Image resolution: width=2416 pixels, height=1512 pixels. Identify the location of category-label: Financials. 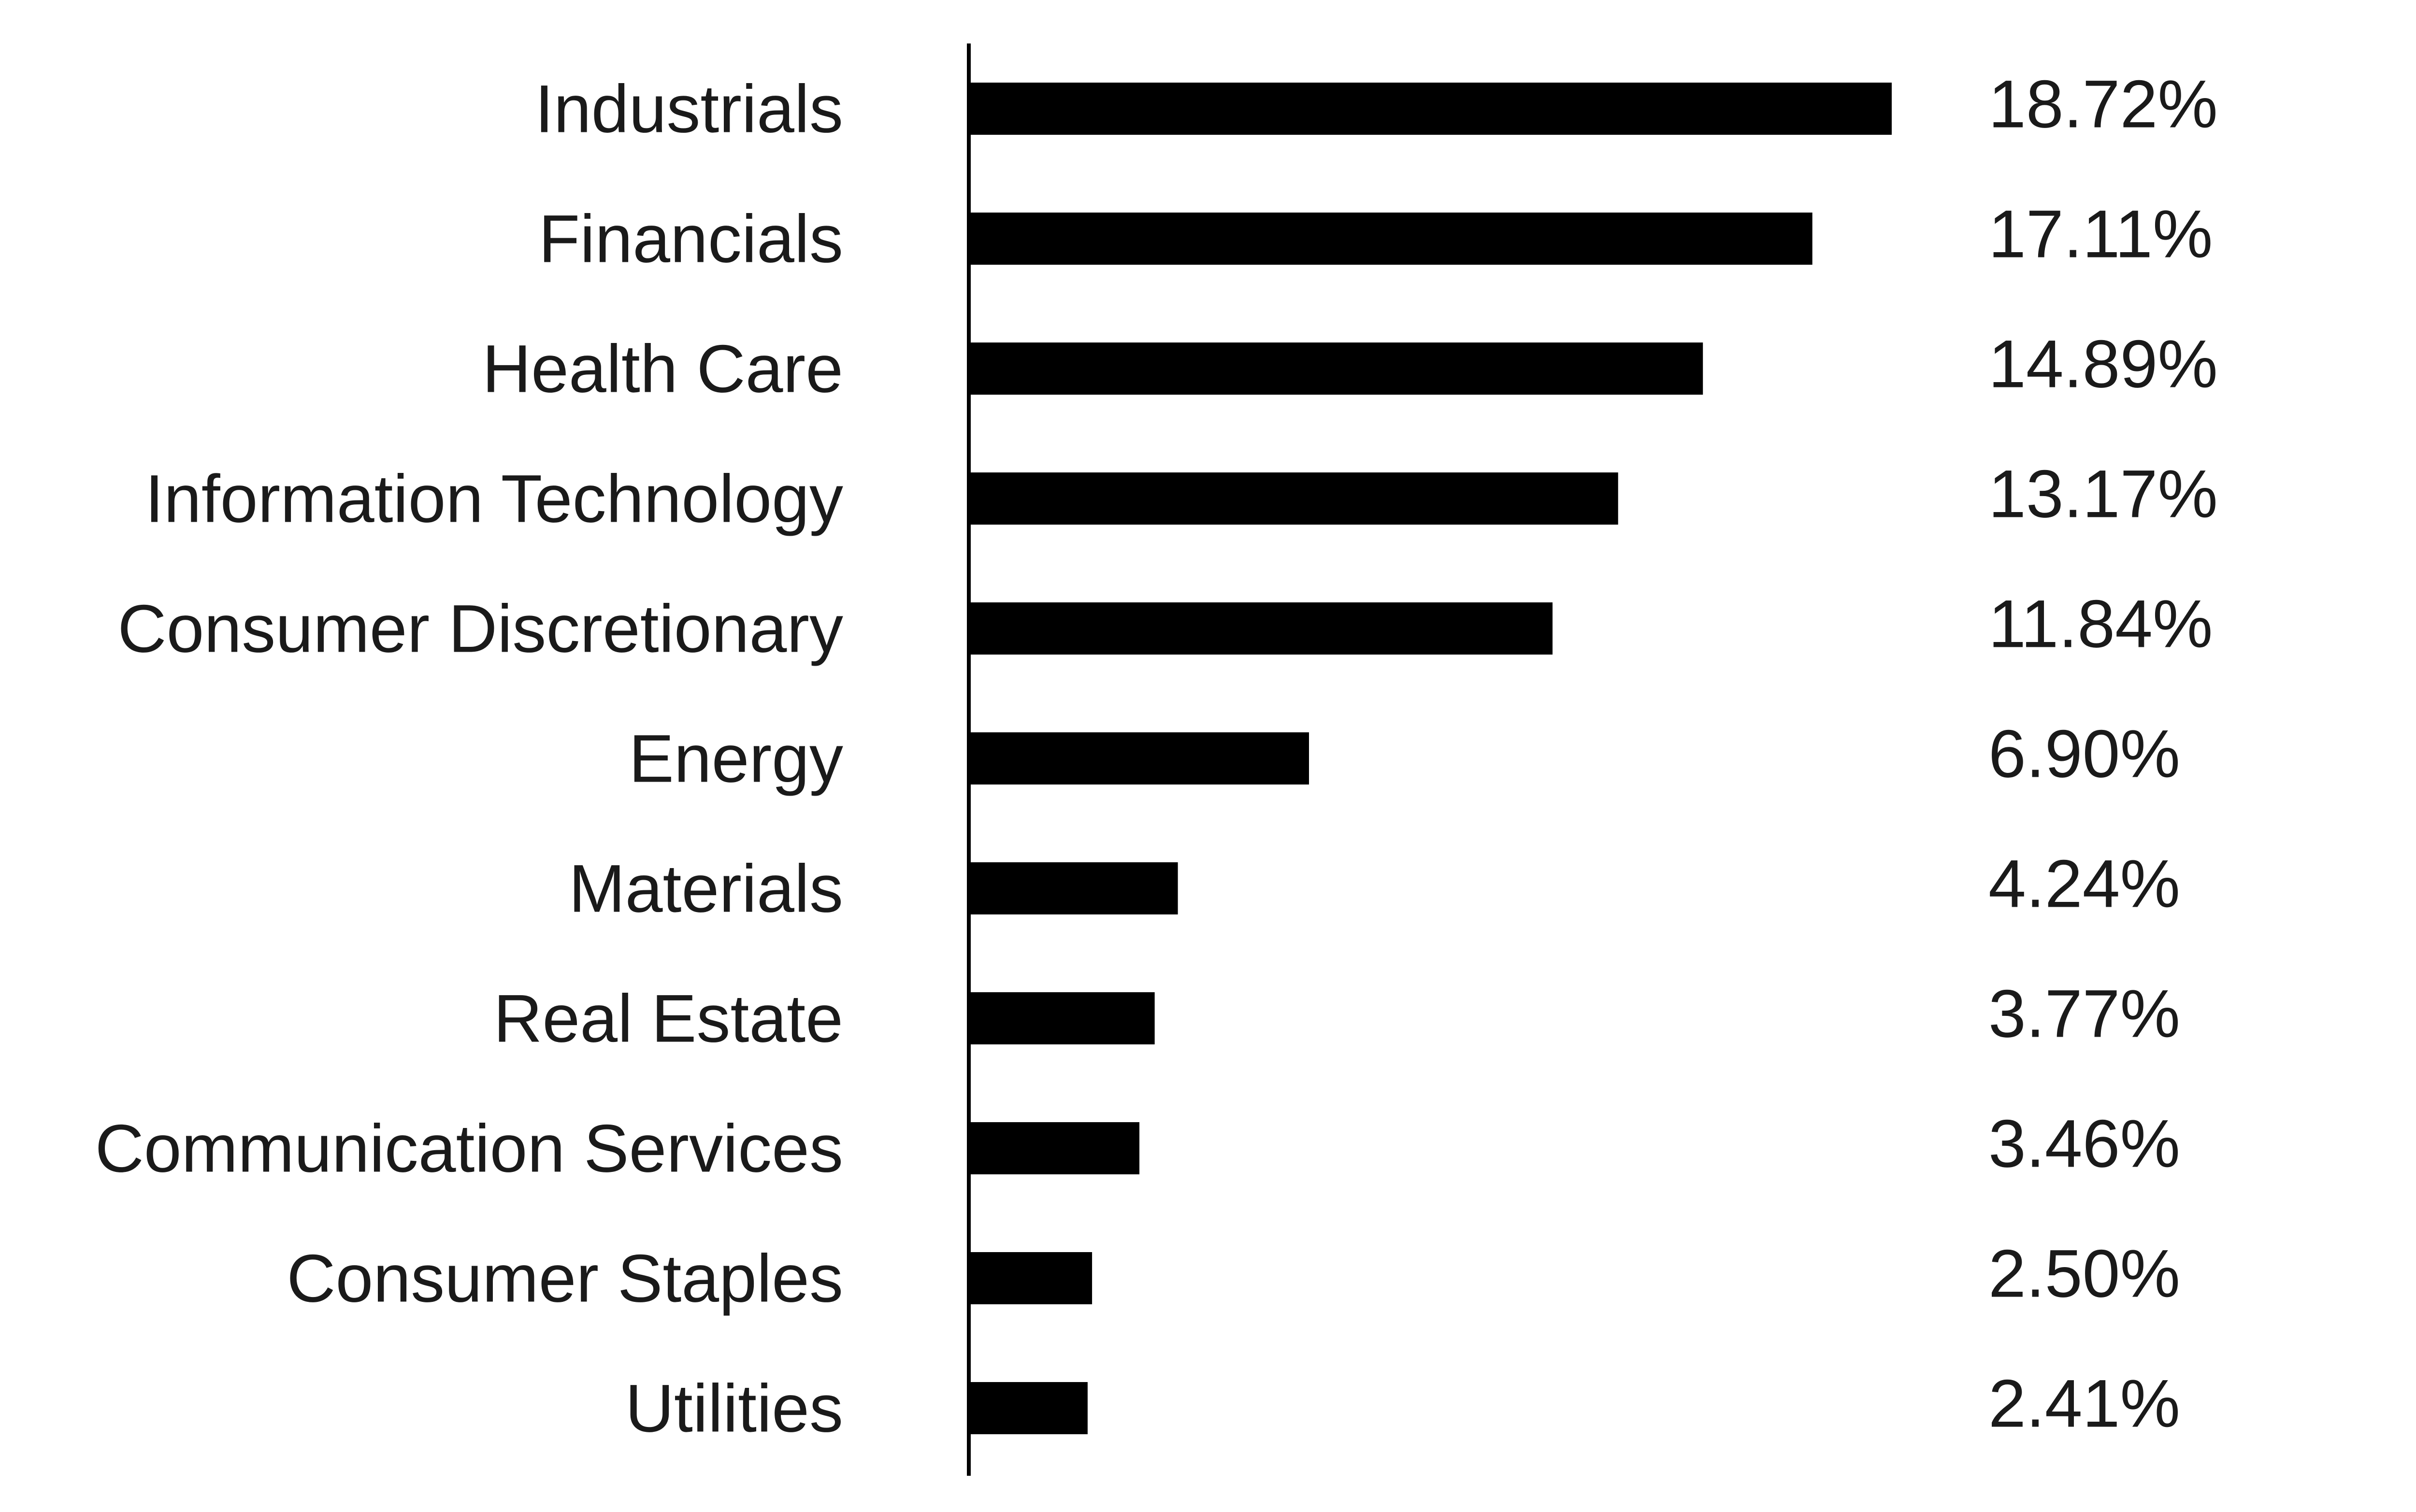
(691, 239).